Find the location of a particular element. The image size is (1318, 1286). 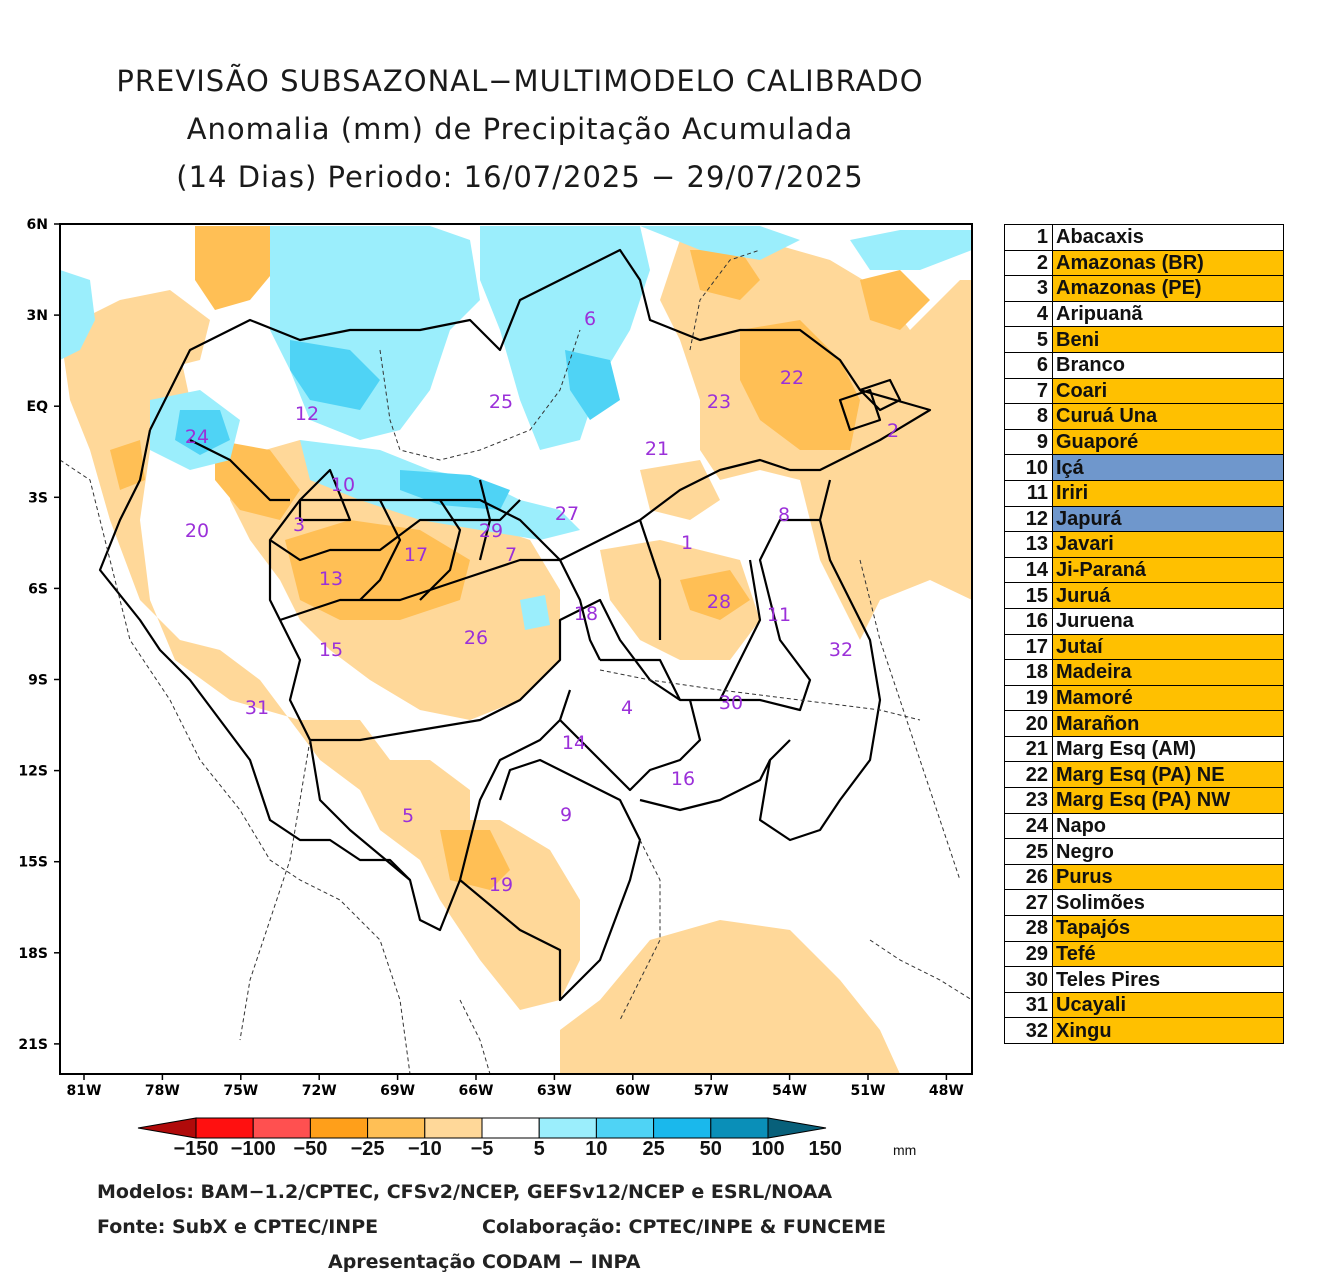

legend-row: 7 Coari is located at coordinates (1144, 391).